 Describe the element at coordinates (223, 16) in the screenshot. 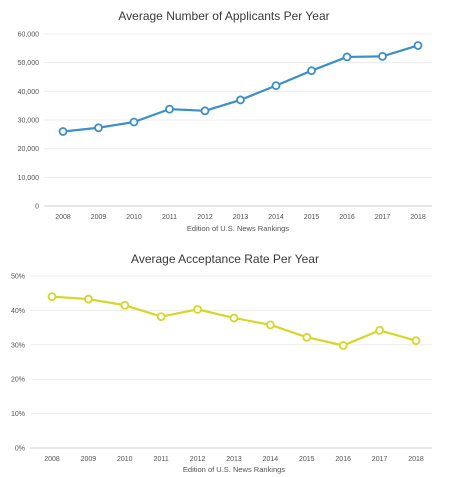

I see `applicants-chart-title: Average Number of Applicants Per Year` at that location.